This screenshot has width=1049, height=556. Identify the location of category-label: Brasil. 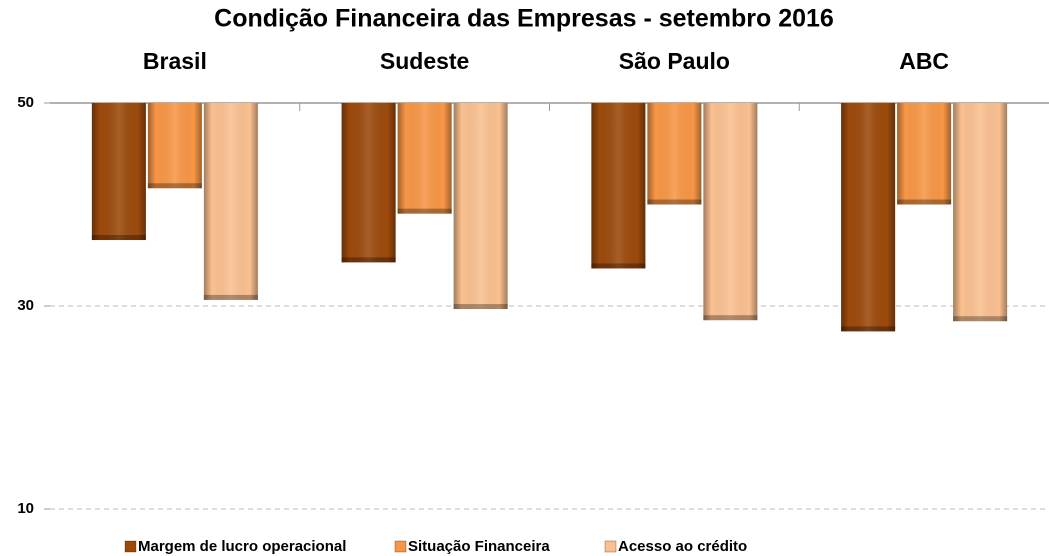
(175, 61).